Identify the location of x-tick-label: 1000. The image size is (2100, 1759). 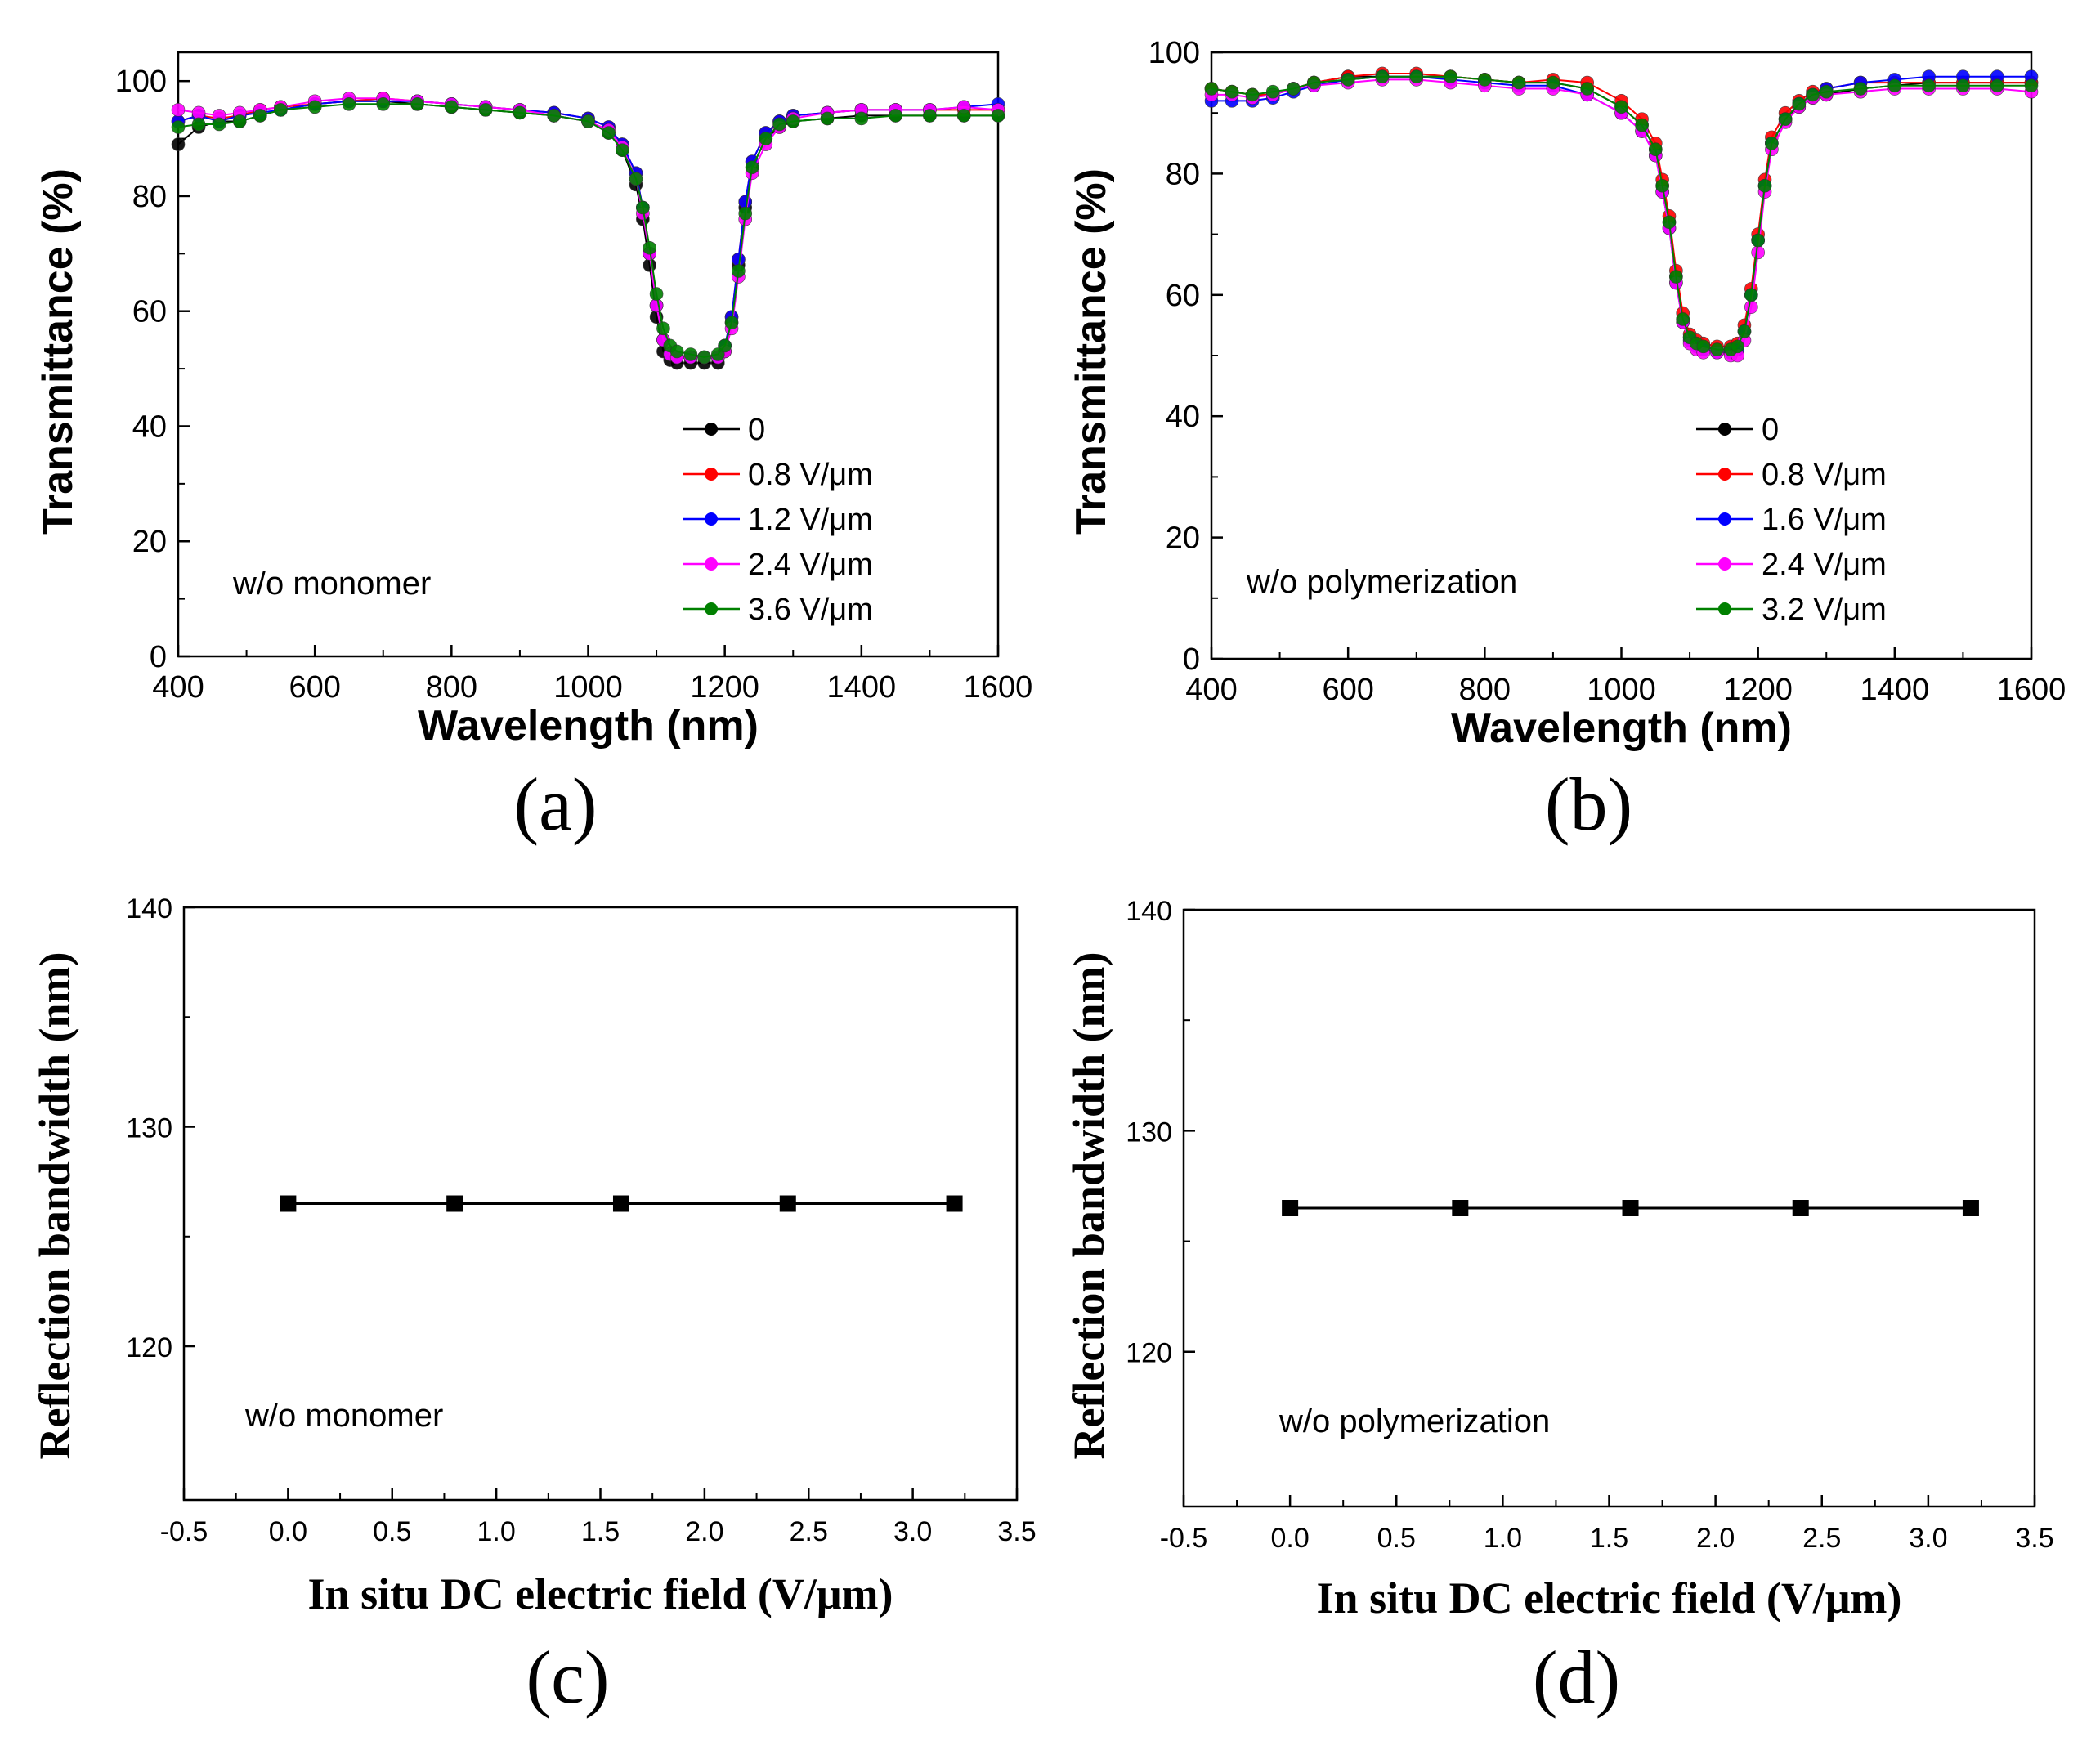
(588, 687).